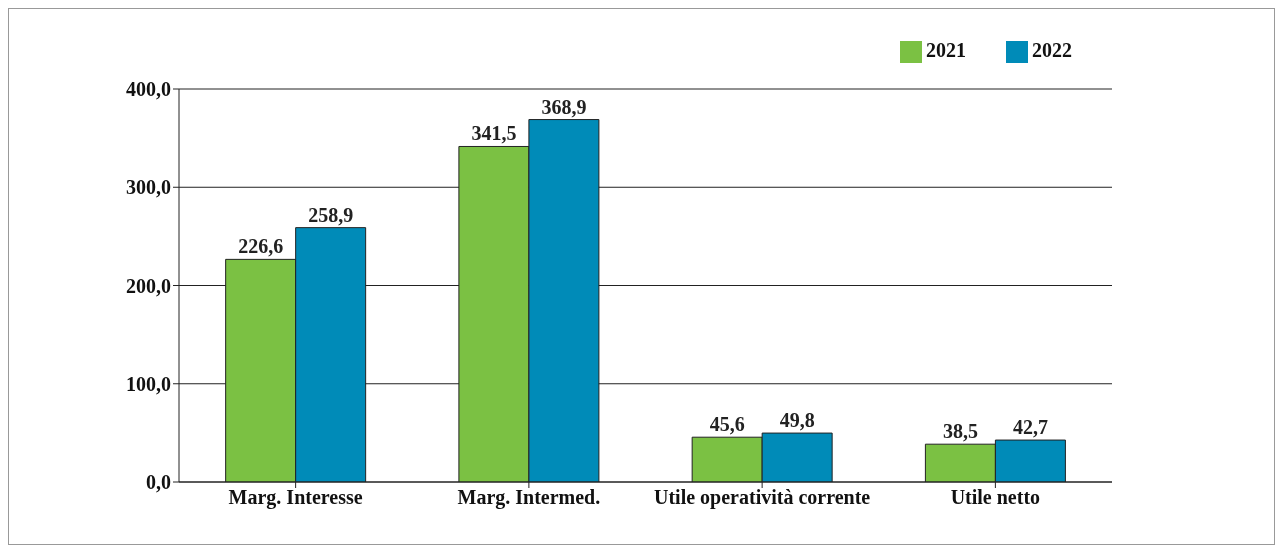 The width and height of the screenshot is (1283, 553). What do you see at coordinates (148, 285) in the screenshot?
I see `y-tick-label: 200,0` at bounding box center [148, 285].